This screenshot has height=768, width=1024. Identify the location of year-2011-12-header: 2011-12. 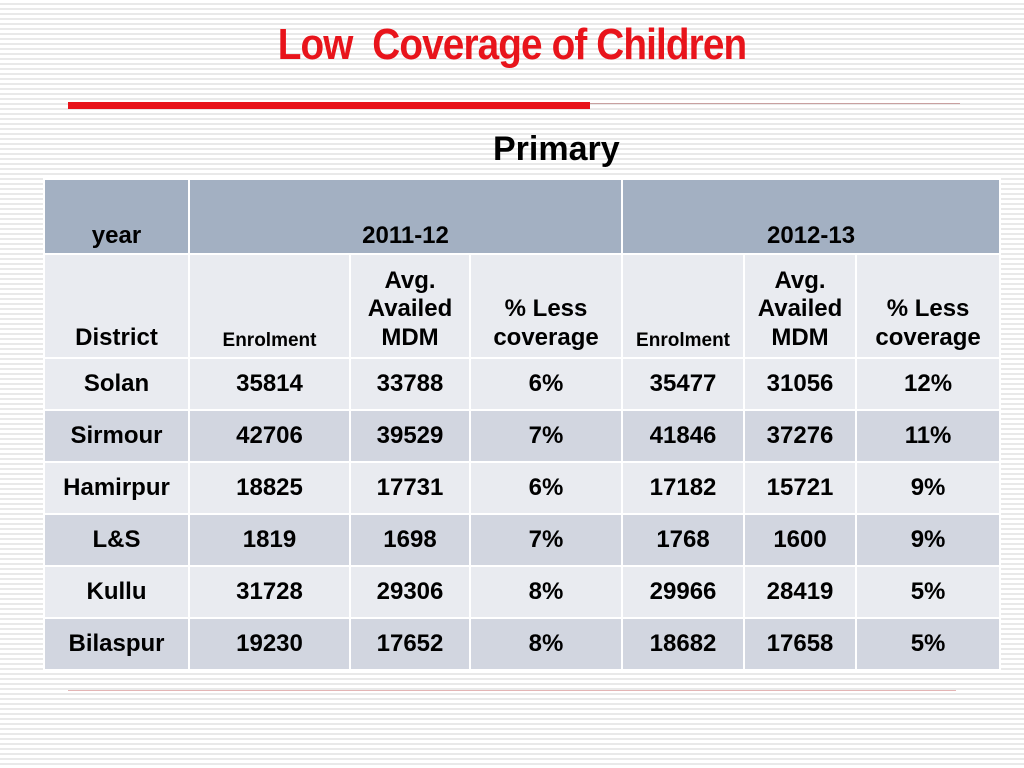
(405, 216).